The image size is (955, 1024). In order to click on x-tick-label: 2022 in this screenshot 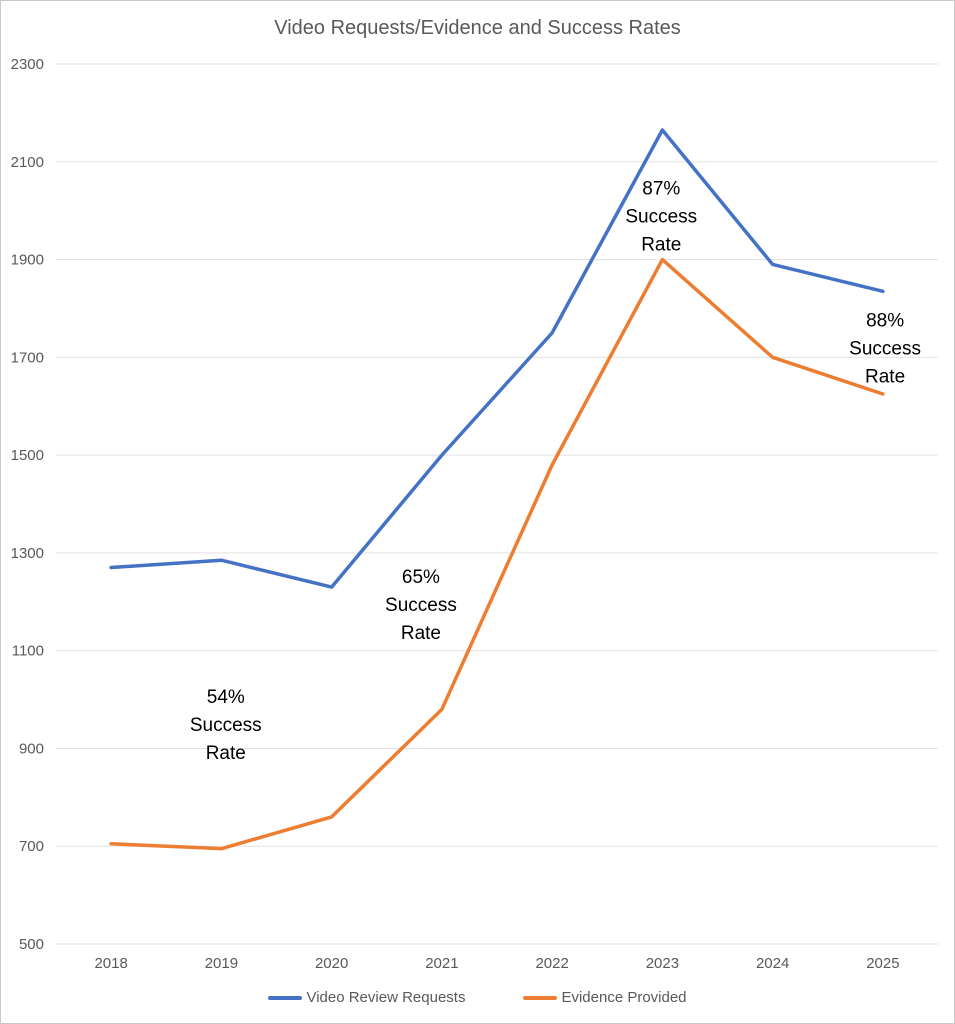, I will do `click(551, 963)`.